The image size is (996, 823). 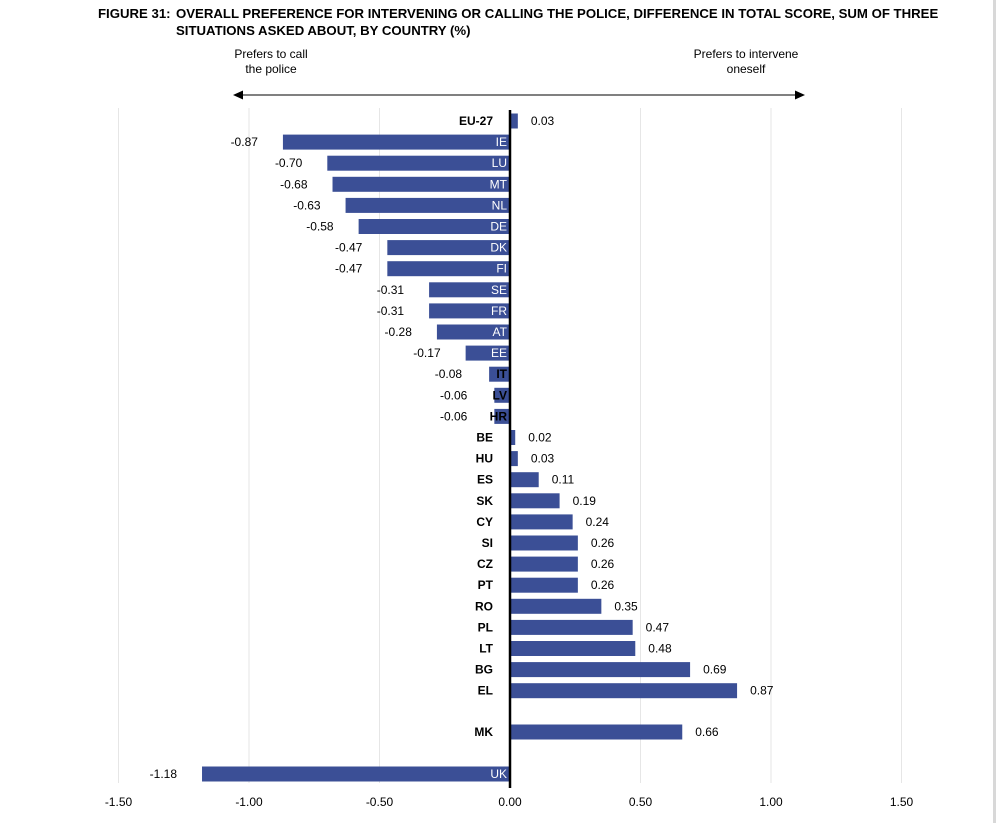 I want to click on x-tick-label-0: -1.50, so click(x=119, y=802).